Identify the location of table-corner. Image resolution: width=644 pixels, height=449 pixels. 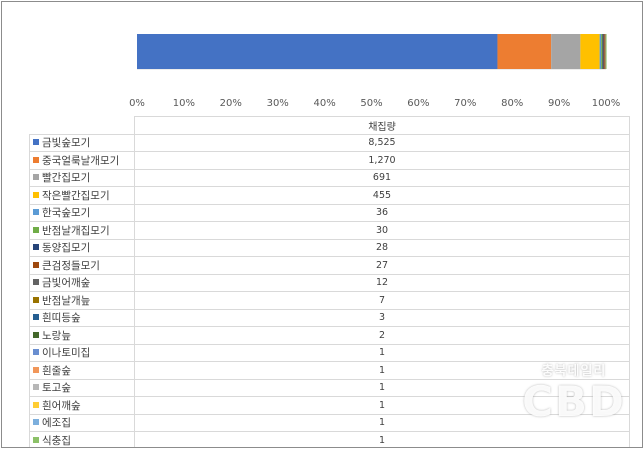
(82, 125).